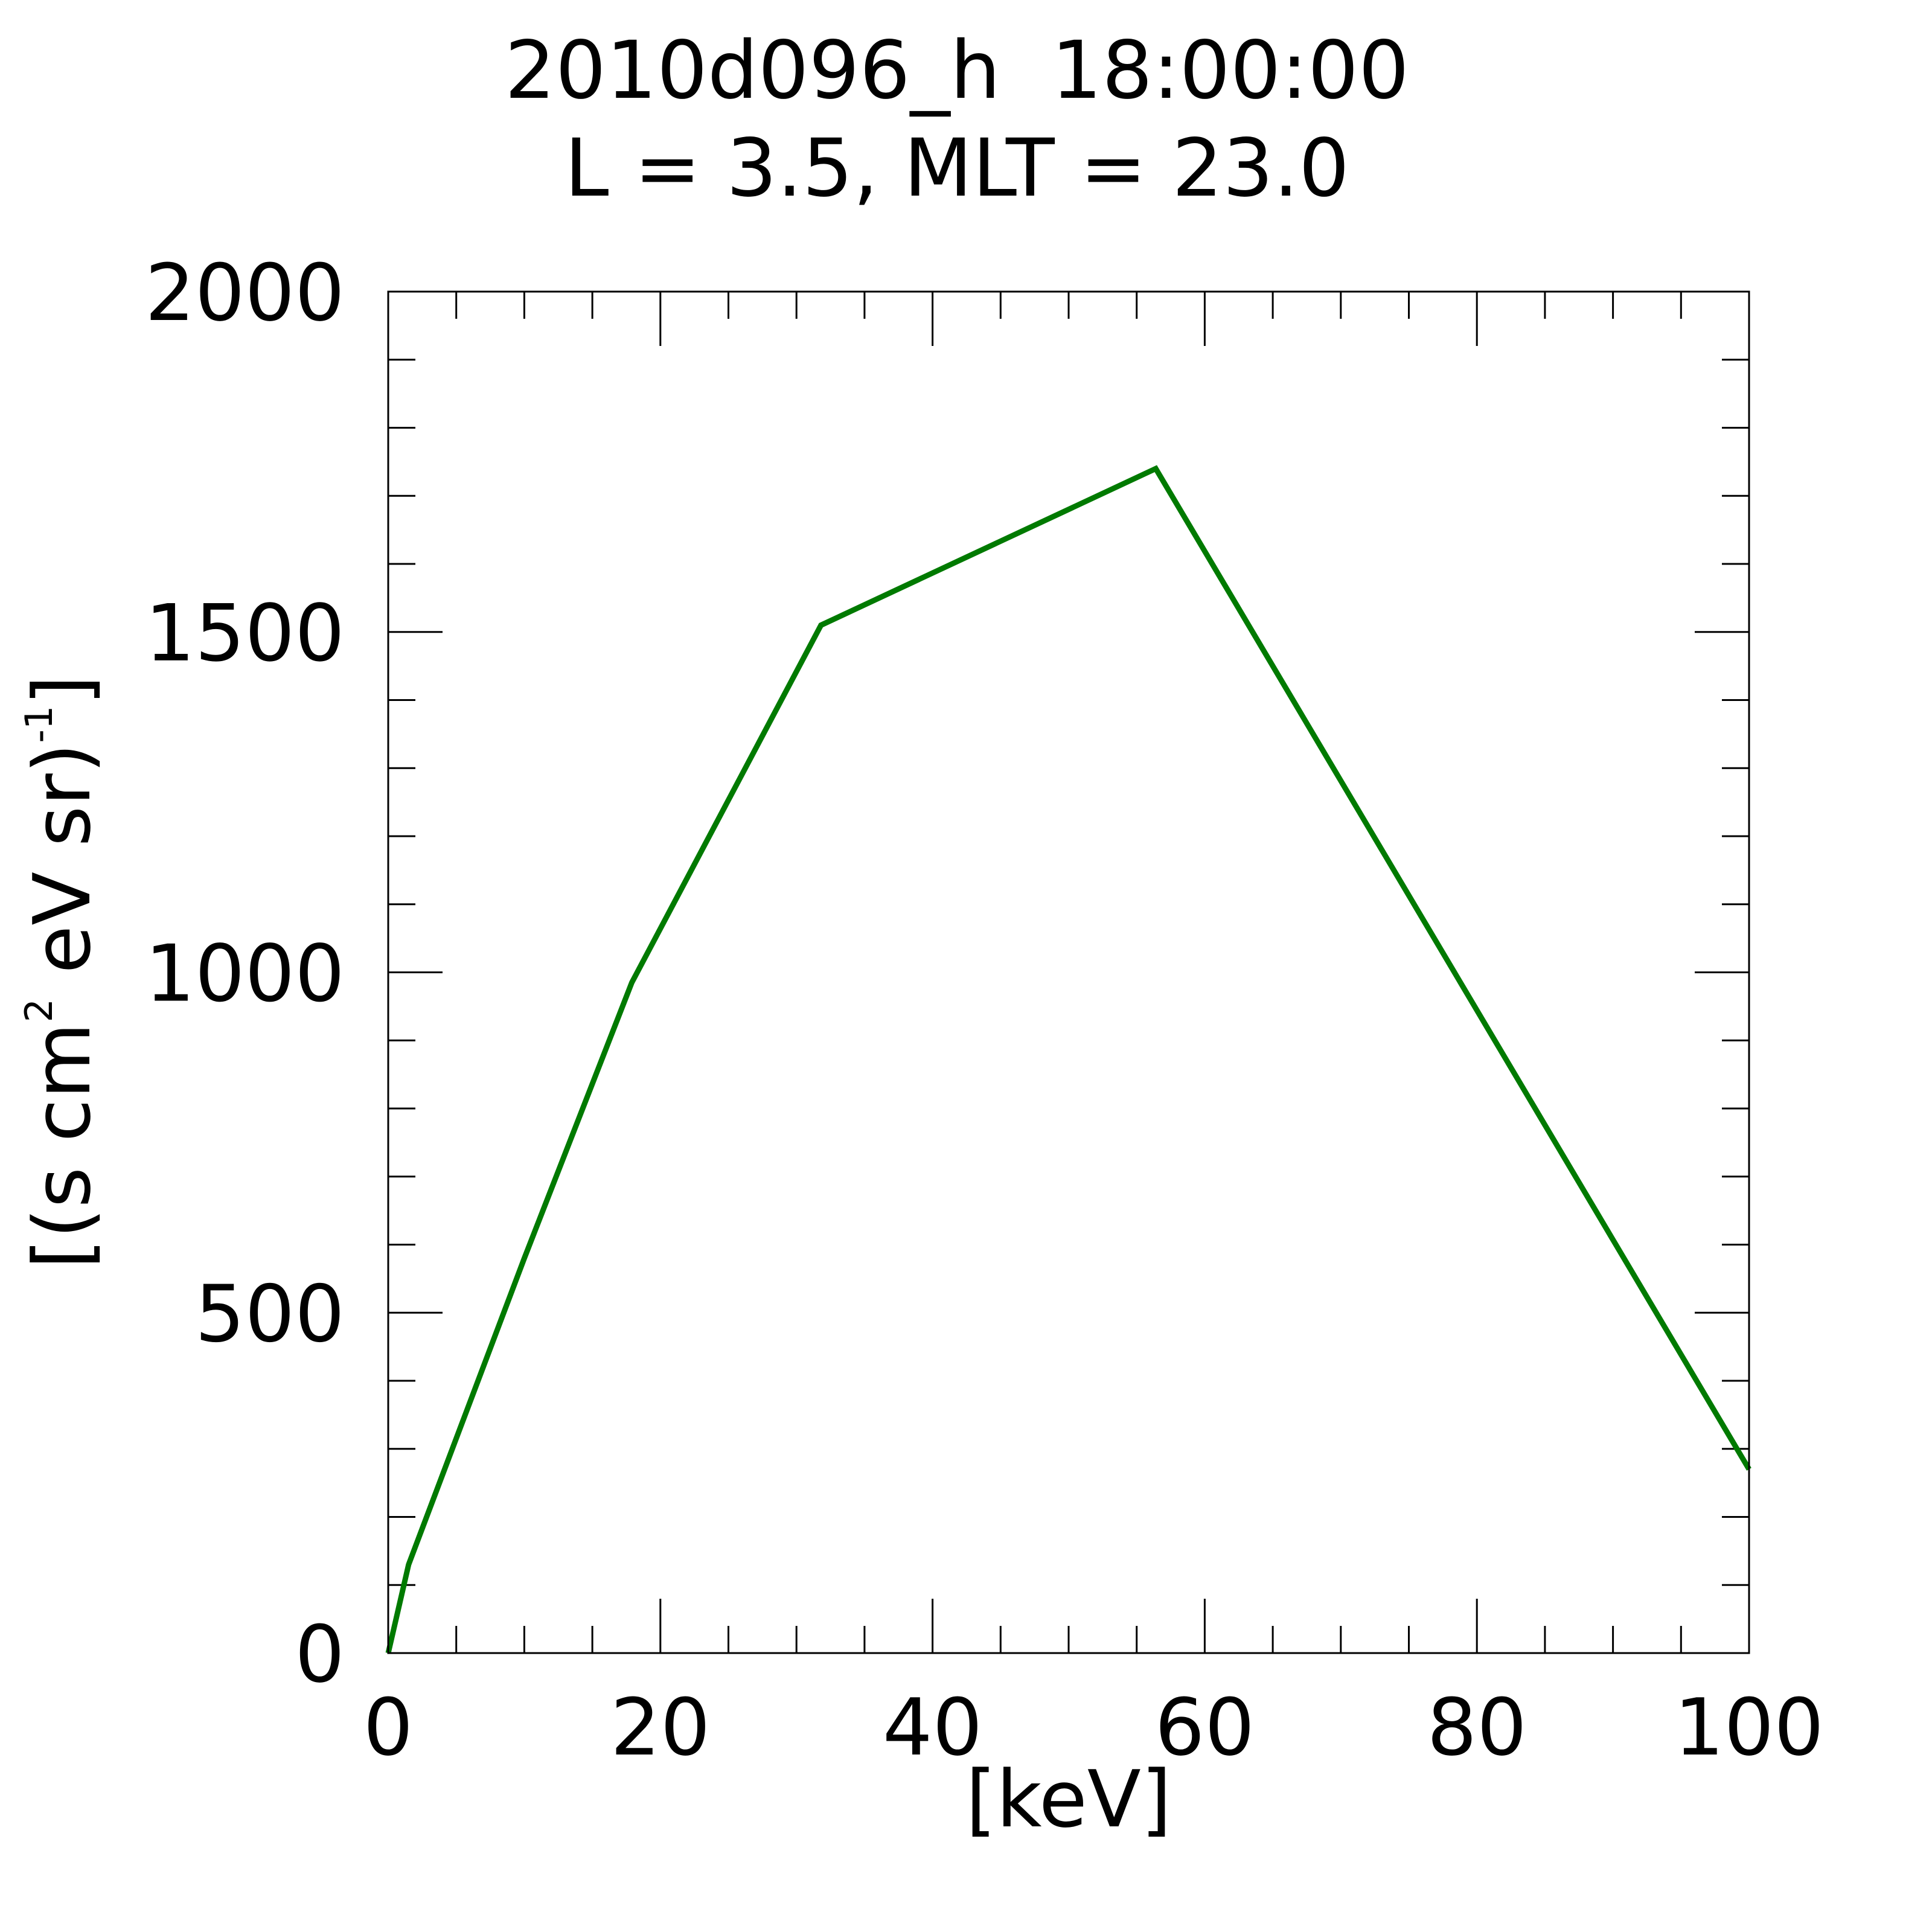 This screenshot has height=1932, width=1932. What do you see at coordinates (1205, 1727) in the screenshot?
I see `x-tick-label: 60` at bounding box center [1205, 1727].